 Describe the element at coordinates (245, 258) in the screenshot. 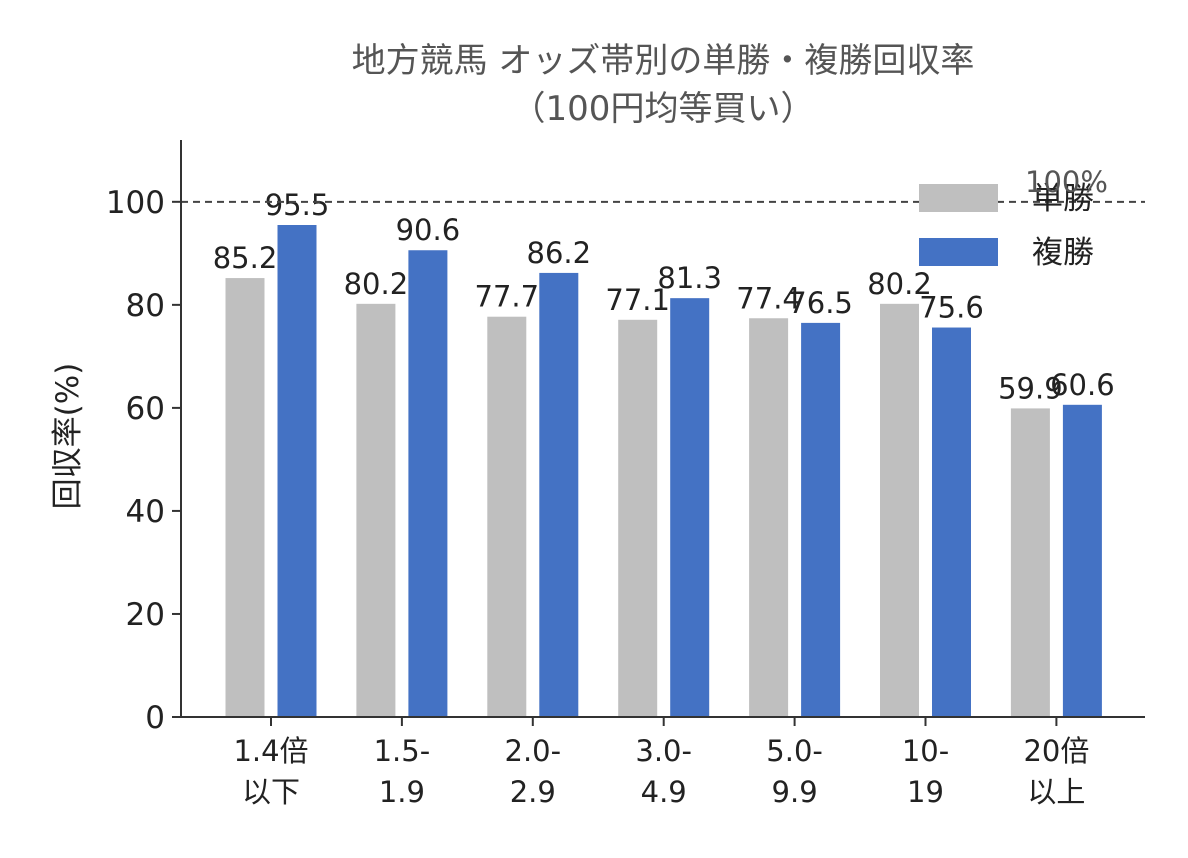

I see `data-label-tansho-0: 85.2` at that location.